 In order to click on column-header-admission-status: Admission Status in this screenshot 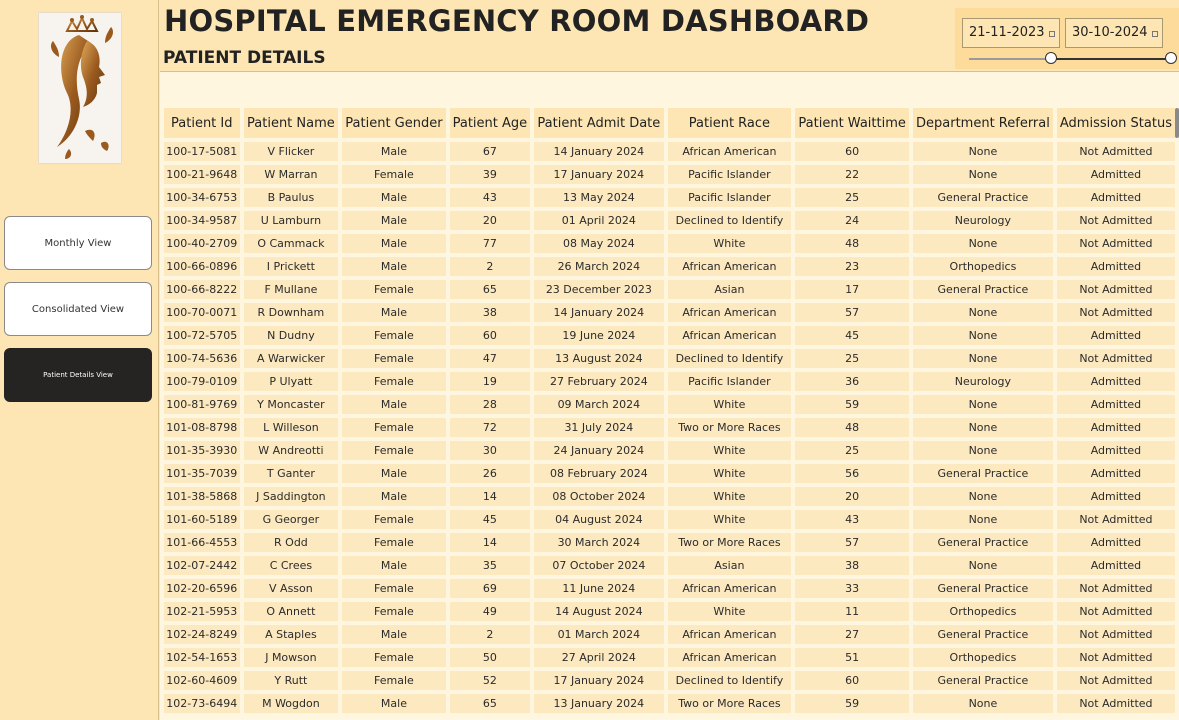, I will do `click(1115, 124)`.